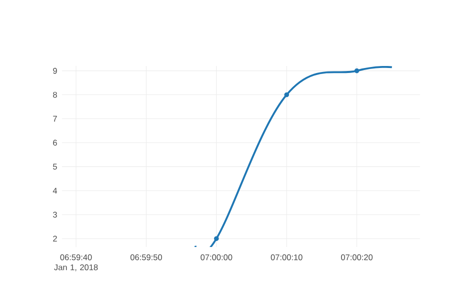 This screenshot has width=474, height=304. What do you see at coordinates (55, 191) in the screenshot?
I see `y-tick-label: 4` at bounding box center [55, 191].